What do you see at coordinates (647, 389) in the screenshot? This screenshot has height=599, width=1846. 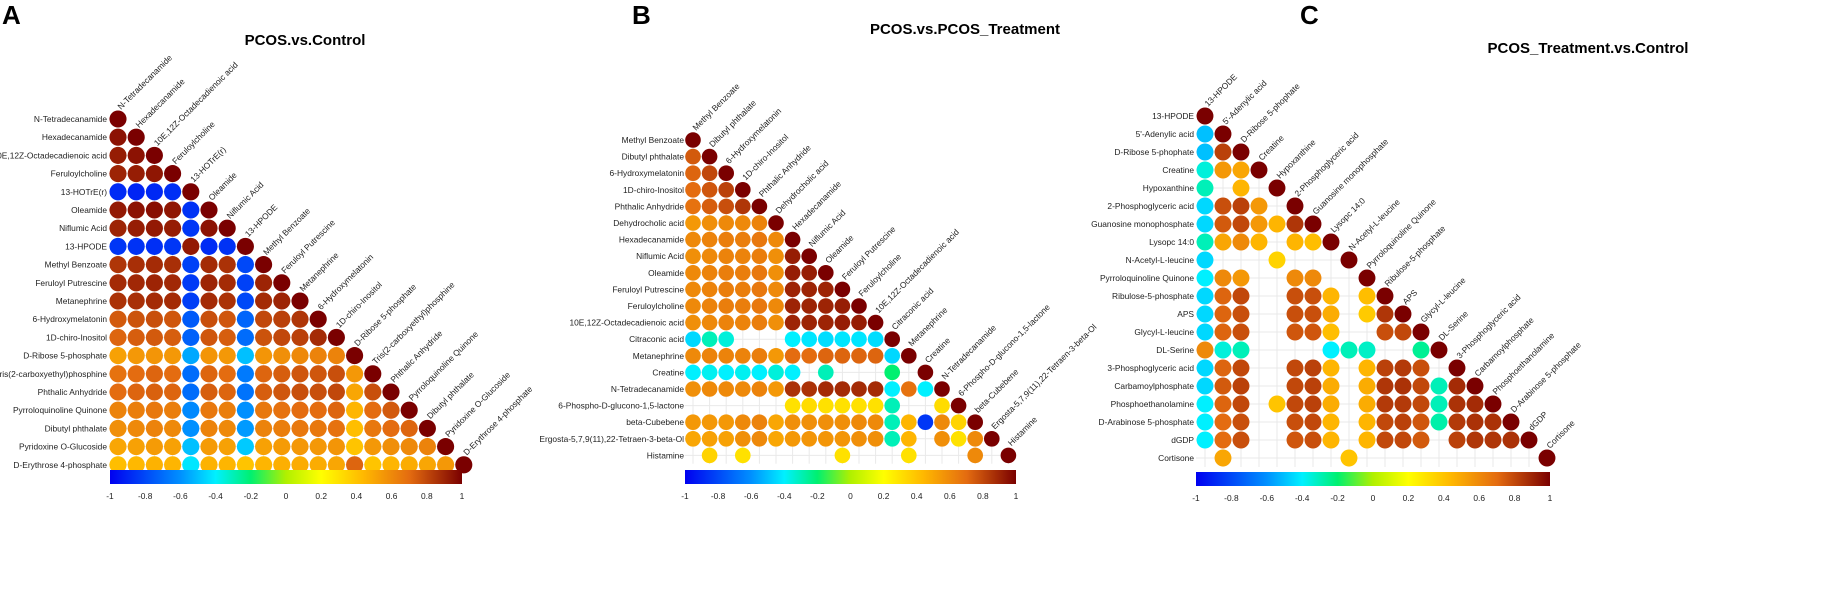 I see `row-label: N-Tetradecanamide` at bounding box center [647, 389].